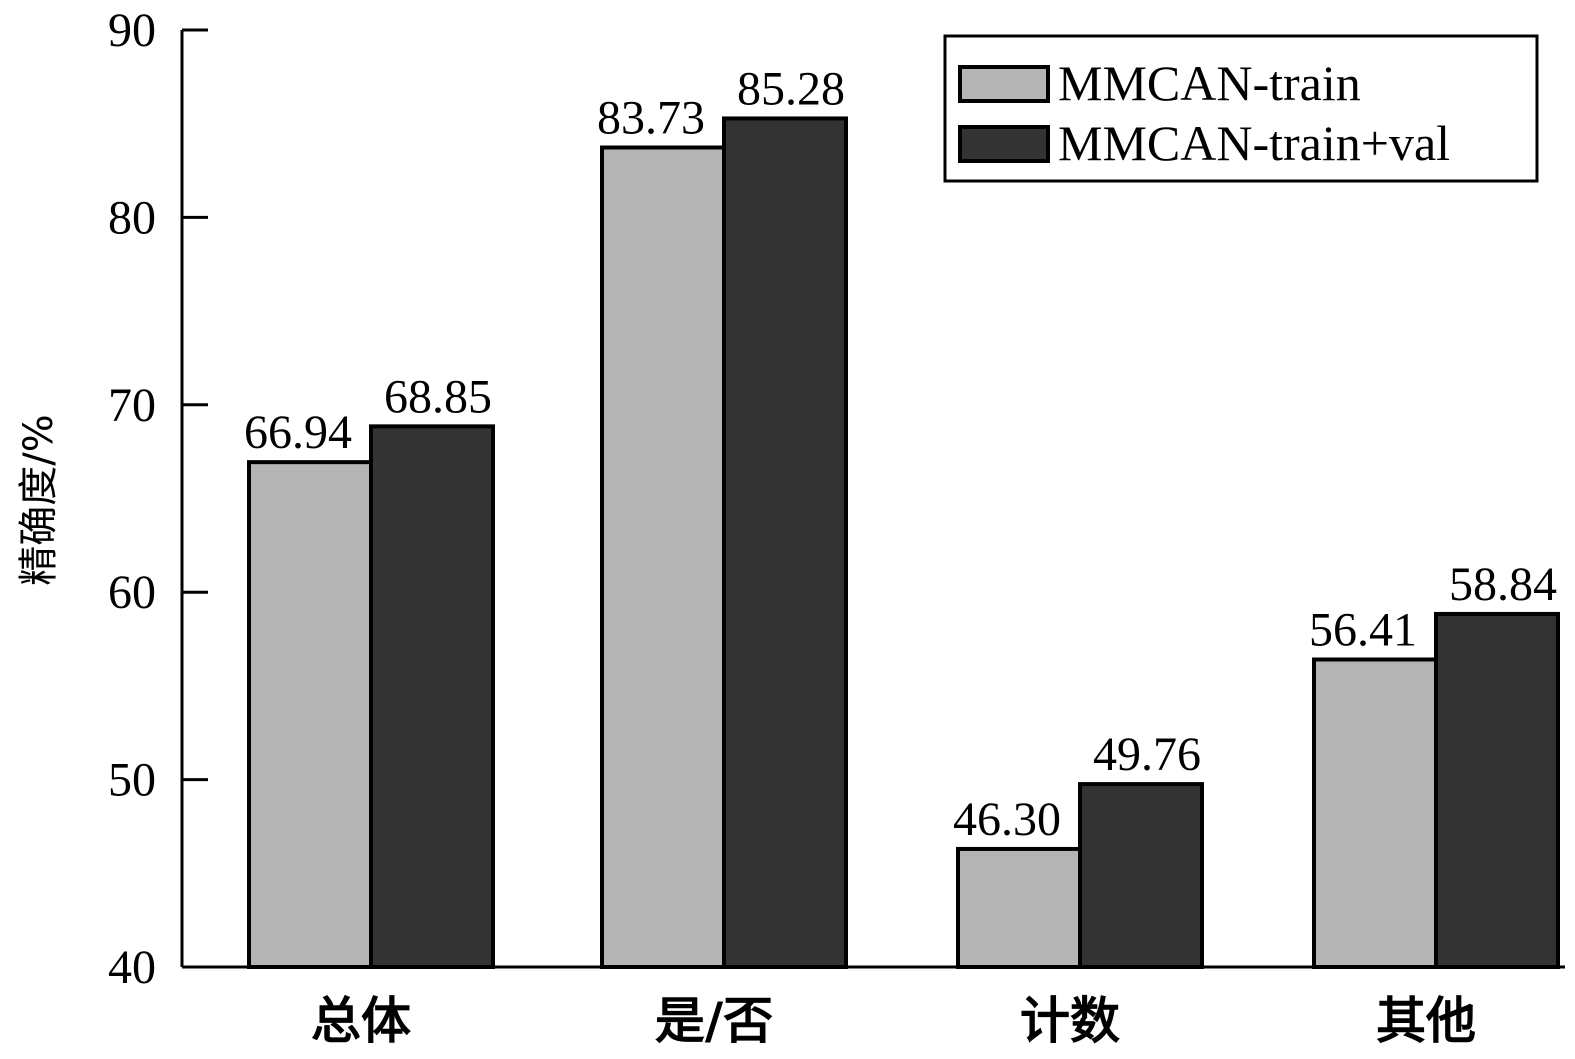 Image resolution: width=1575 pixels, height=1059 pixels. Describe the element at coordinates (1254, 143) in the screenshot. I see `legend-label: MMCAN-train+val` at that location.